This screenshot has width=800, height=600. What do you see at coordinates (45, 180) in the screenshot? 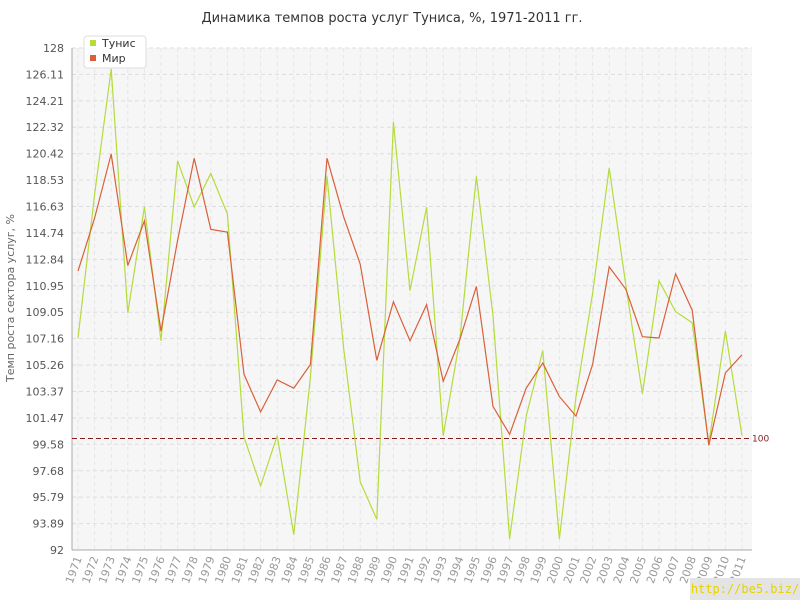
I see `y-tick-label: 118.53` at bounding box center [45, 180].